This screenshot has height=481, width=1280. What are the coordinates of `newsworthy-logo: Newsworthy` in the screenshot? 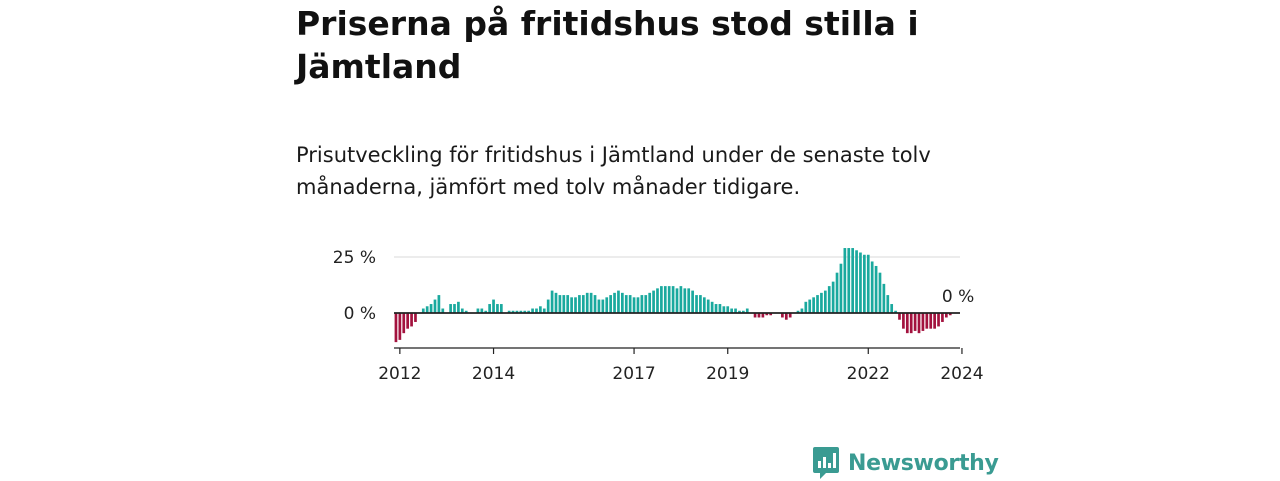 It's located at (905, 463).